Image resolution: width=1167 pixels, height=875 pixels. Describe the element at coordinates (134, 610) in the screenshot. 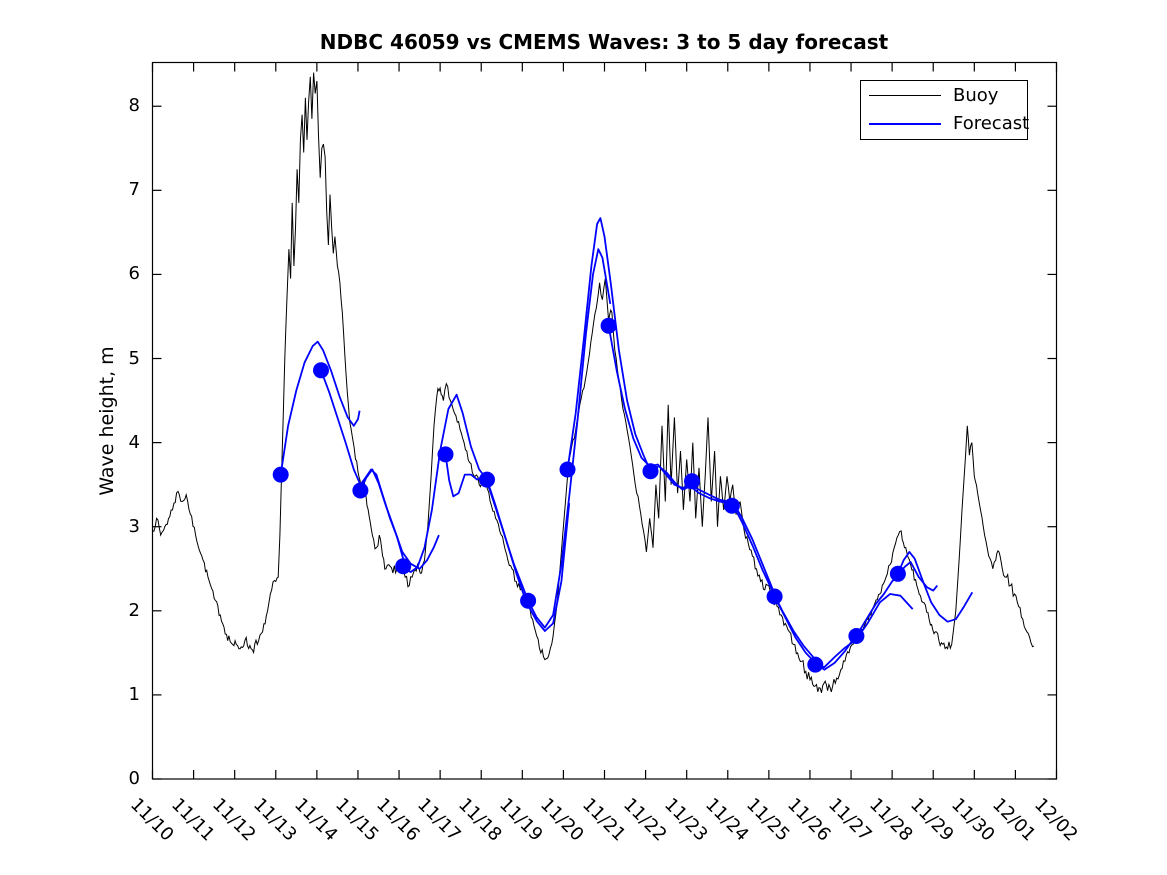

I see `y-tick-label: 2` at that location.